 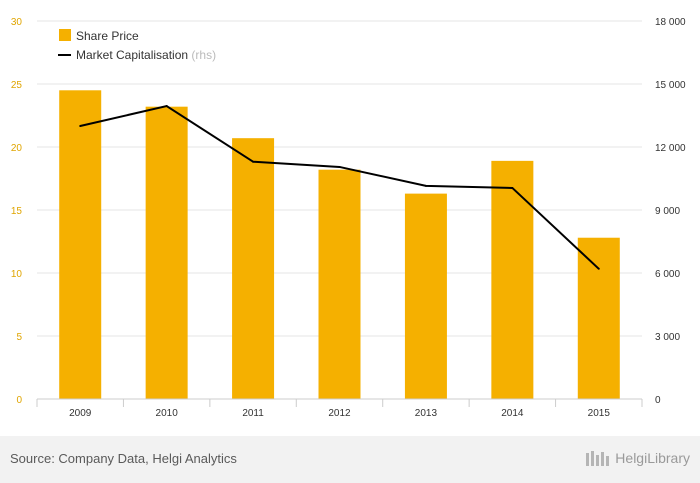 I want to click on y-left-tick-label: 30, so click(x=17, y=22).